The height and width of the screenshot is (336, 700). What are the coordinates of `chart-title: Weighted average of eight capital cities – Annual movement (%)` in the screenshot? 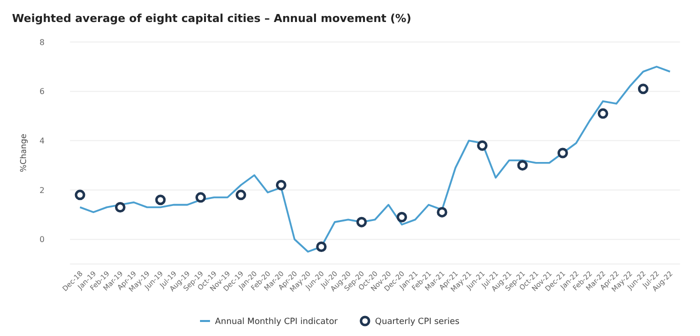 It's located at (212, 18).